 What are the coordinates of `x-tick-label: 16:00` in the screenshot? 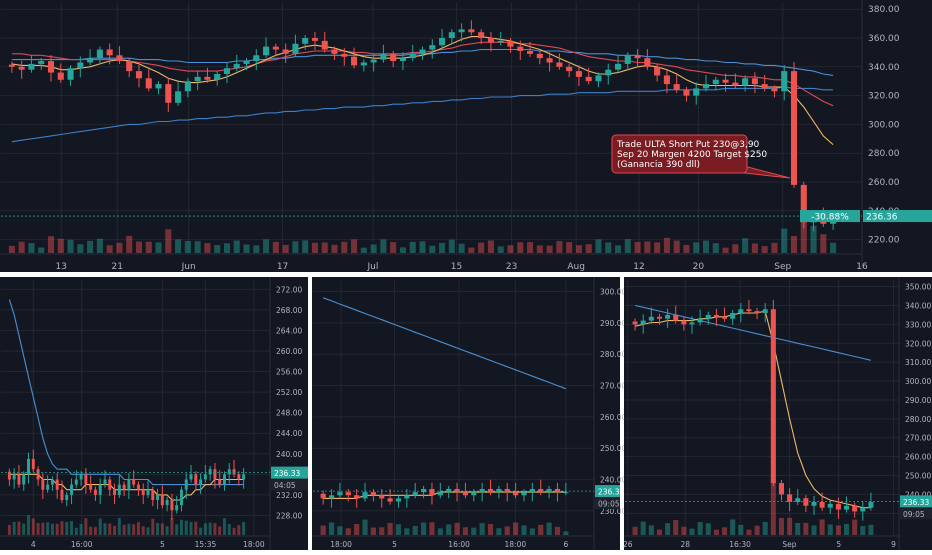 It's located at (459, 544).